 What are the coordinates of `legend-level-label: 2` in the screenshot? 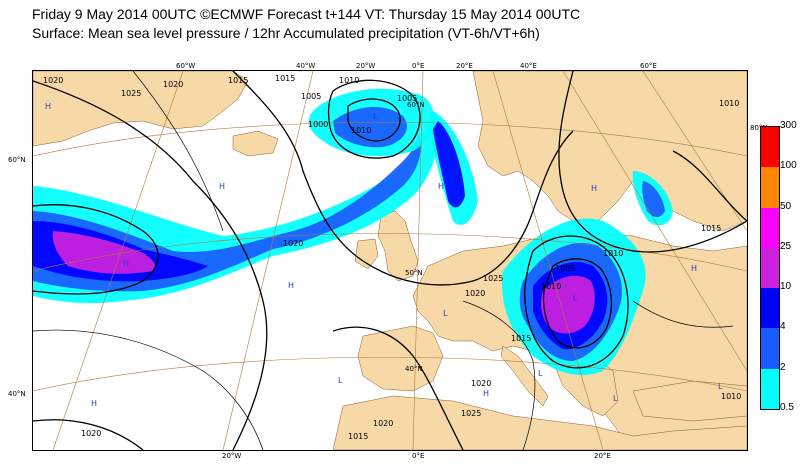 It's located at (783, 367).